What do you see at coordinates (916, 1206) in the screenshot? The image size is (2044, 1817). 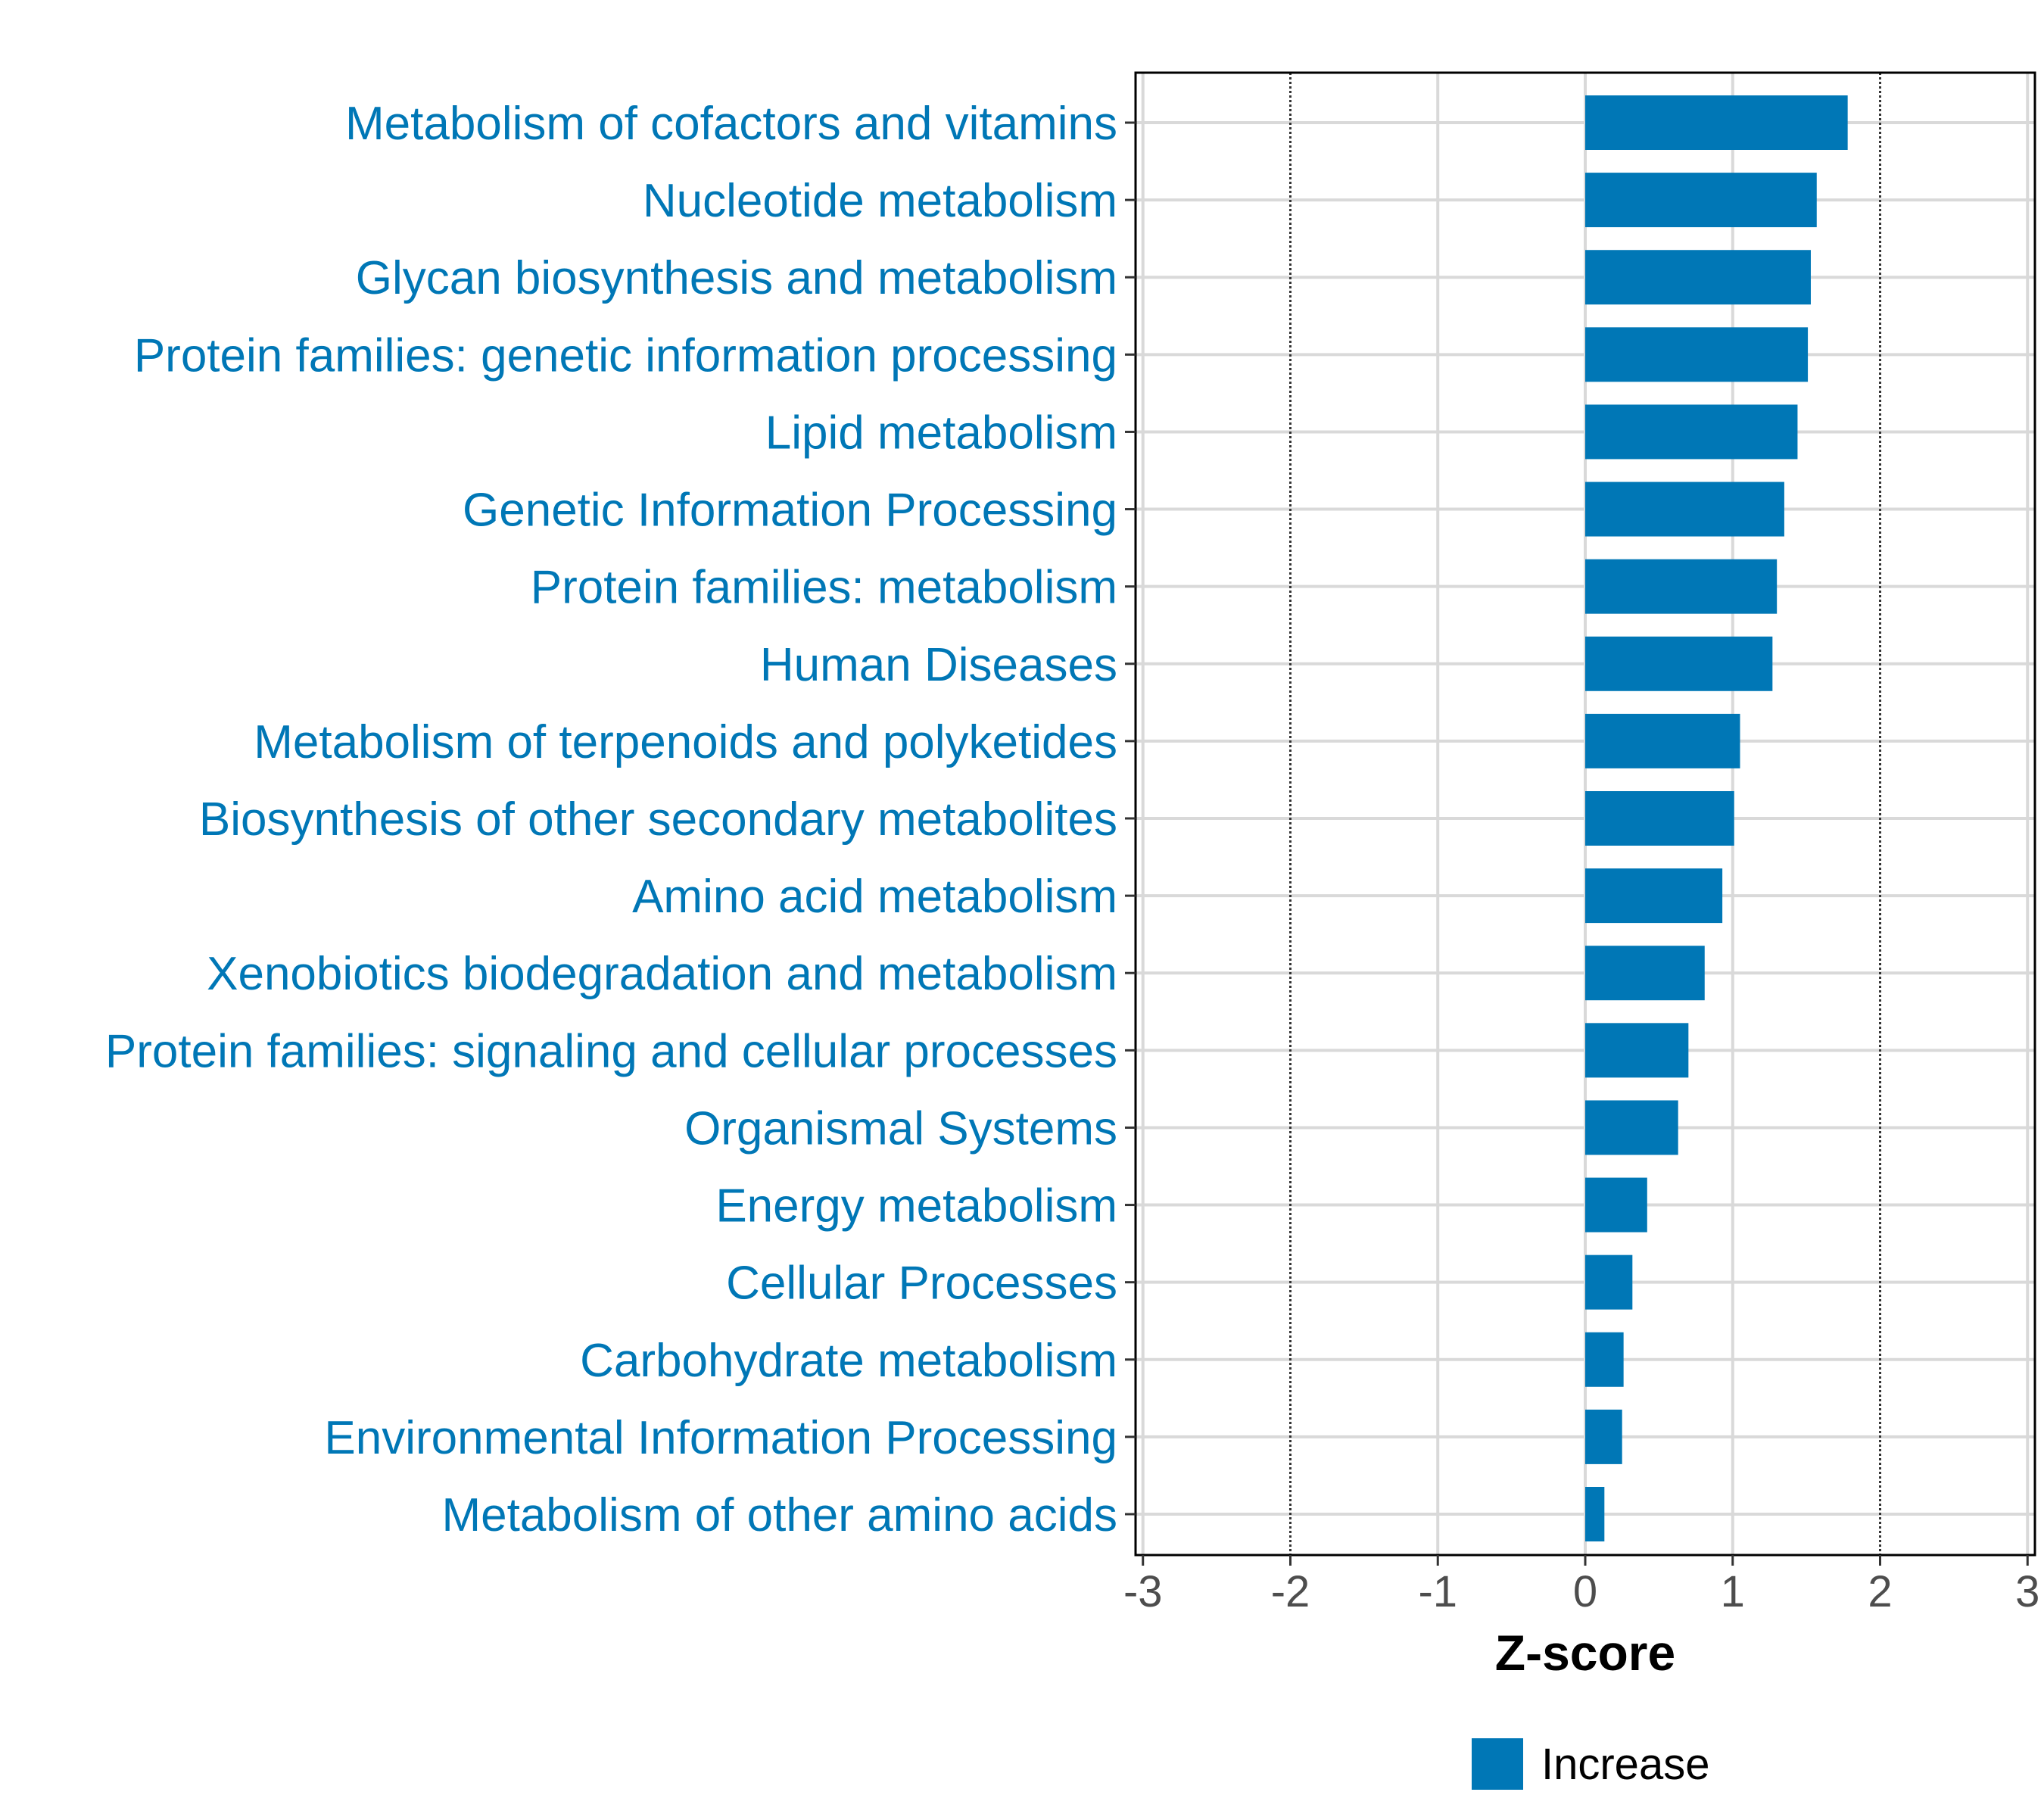 I see `category-label: Energy metabolism` at bounding box center [916, 1206].